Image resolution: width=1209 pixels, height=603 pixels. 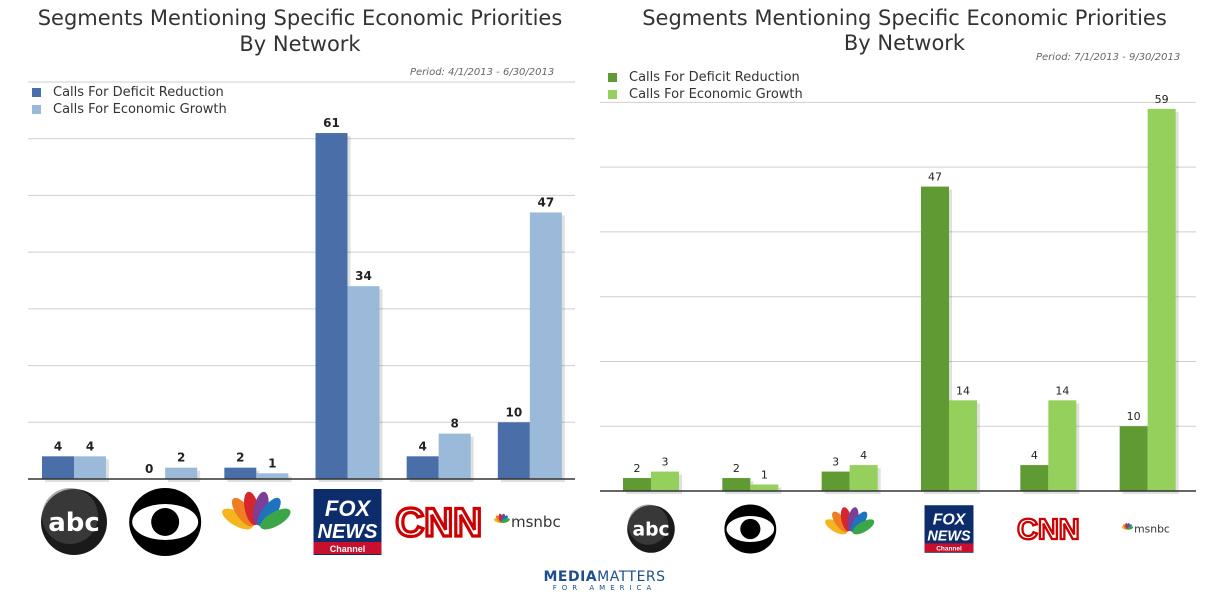 What do you see at coordinates (570, 577) in the screenshot?
I see `logo-text-media: MEDIA` at bounding box center [570, 577].